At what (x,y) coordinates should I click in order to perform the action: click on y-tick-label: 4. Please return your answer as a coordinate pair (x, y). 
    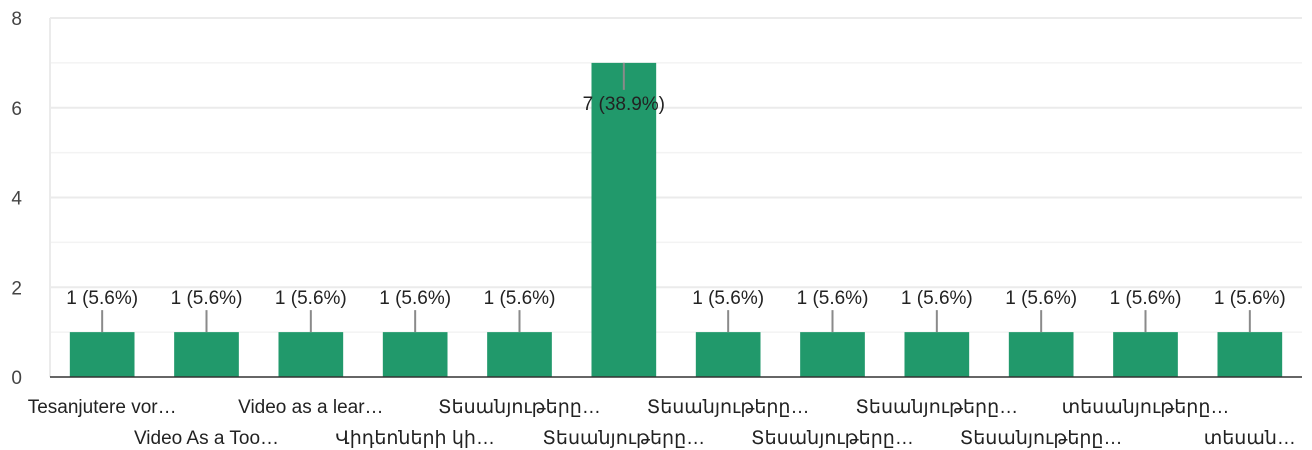
    Looking at the image, I should click on (16, 199).